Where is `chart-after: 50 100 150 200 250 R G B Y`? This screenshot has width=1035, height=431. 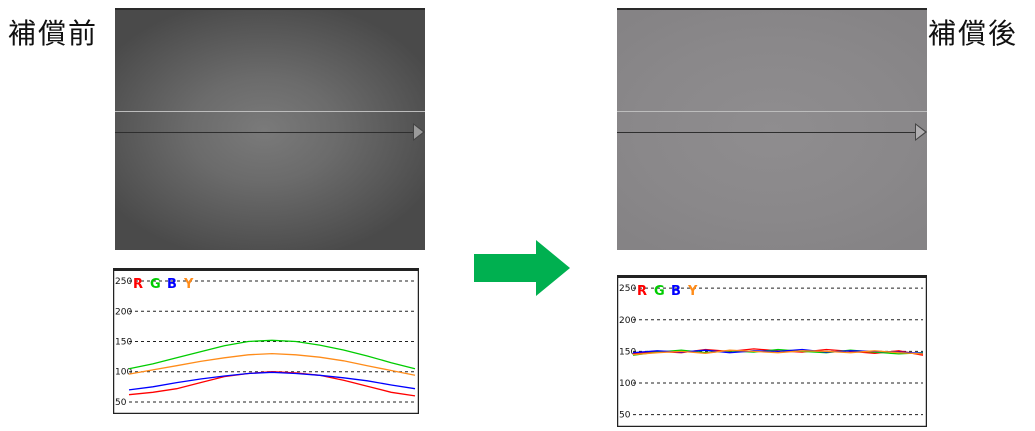
chart-after: 50 100 150 200 250 R G B Y is located at coordinates (772, 351).